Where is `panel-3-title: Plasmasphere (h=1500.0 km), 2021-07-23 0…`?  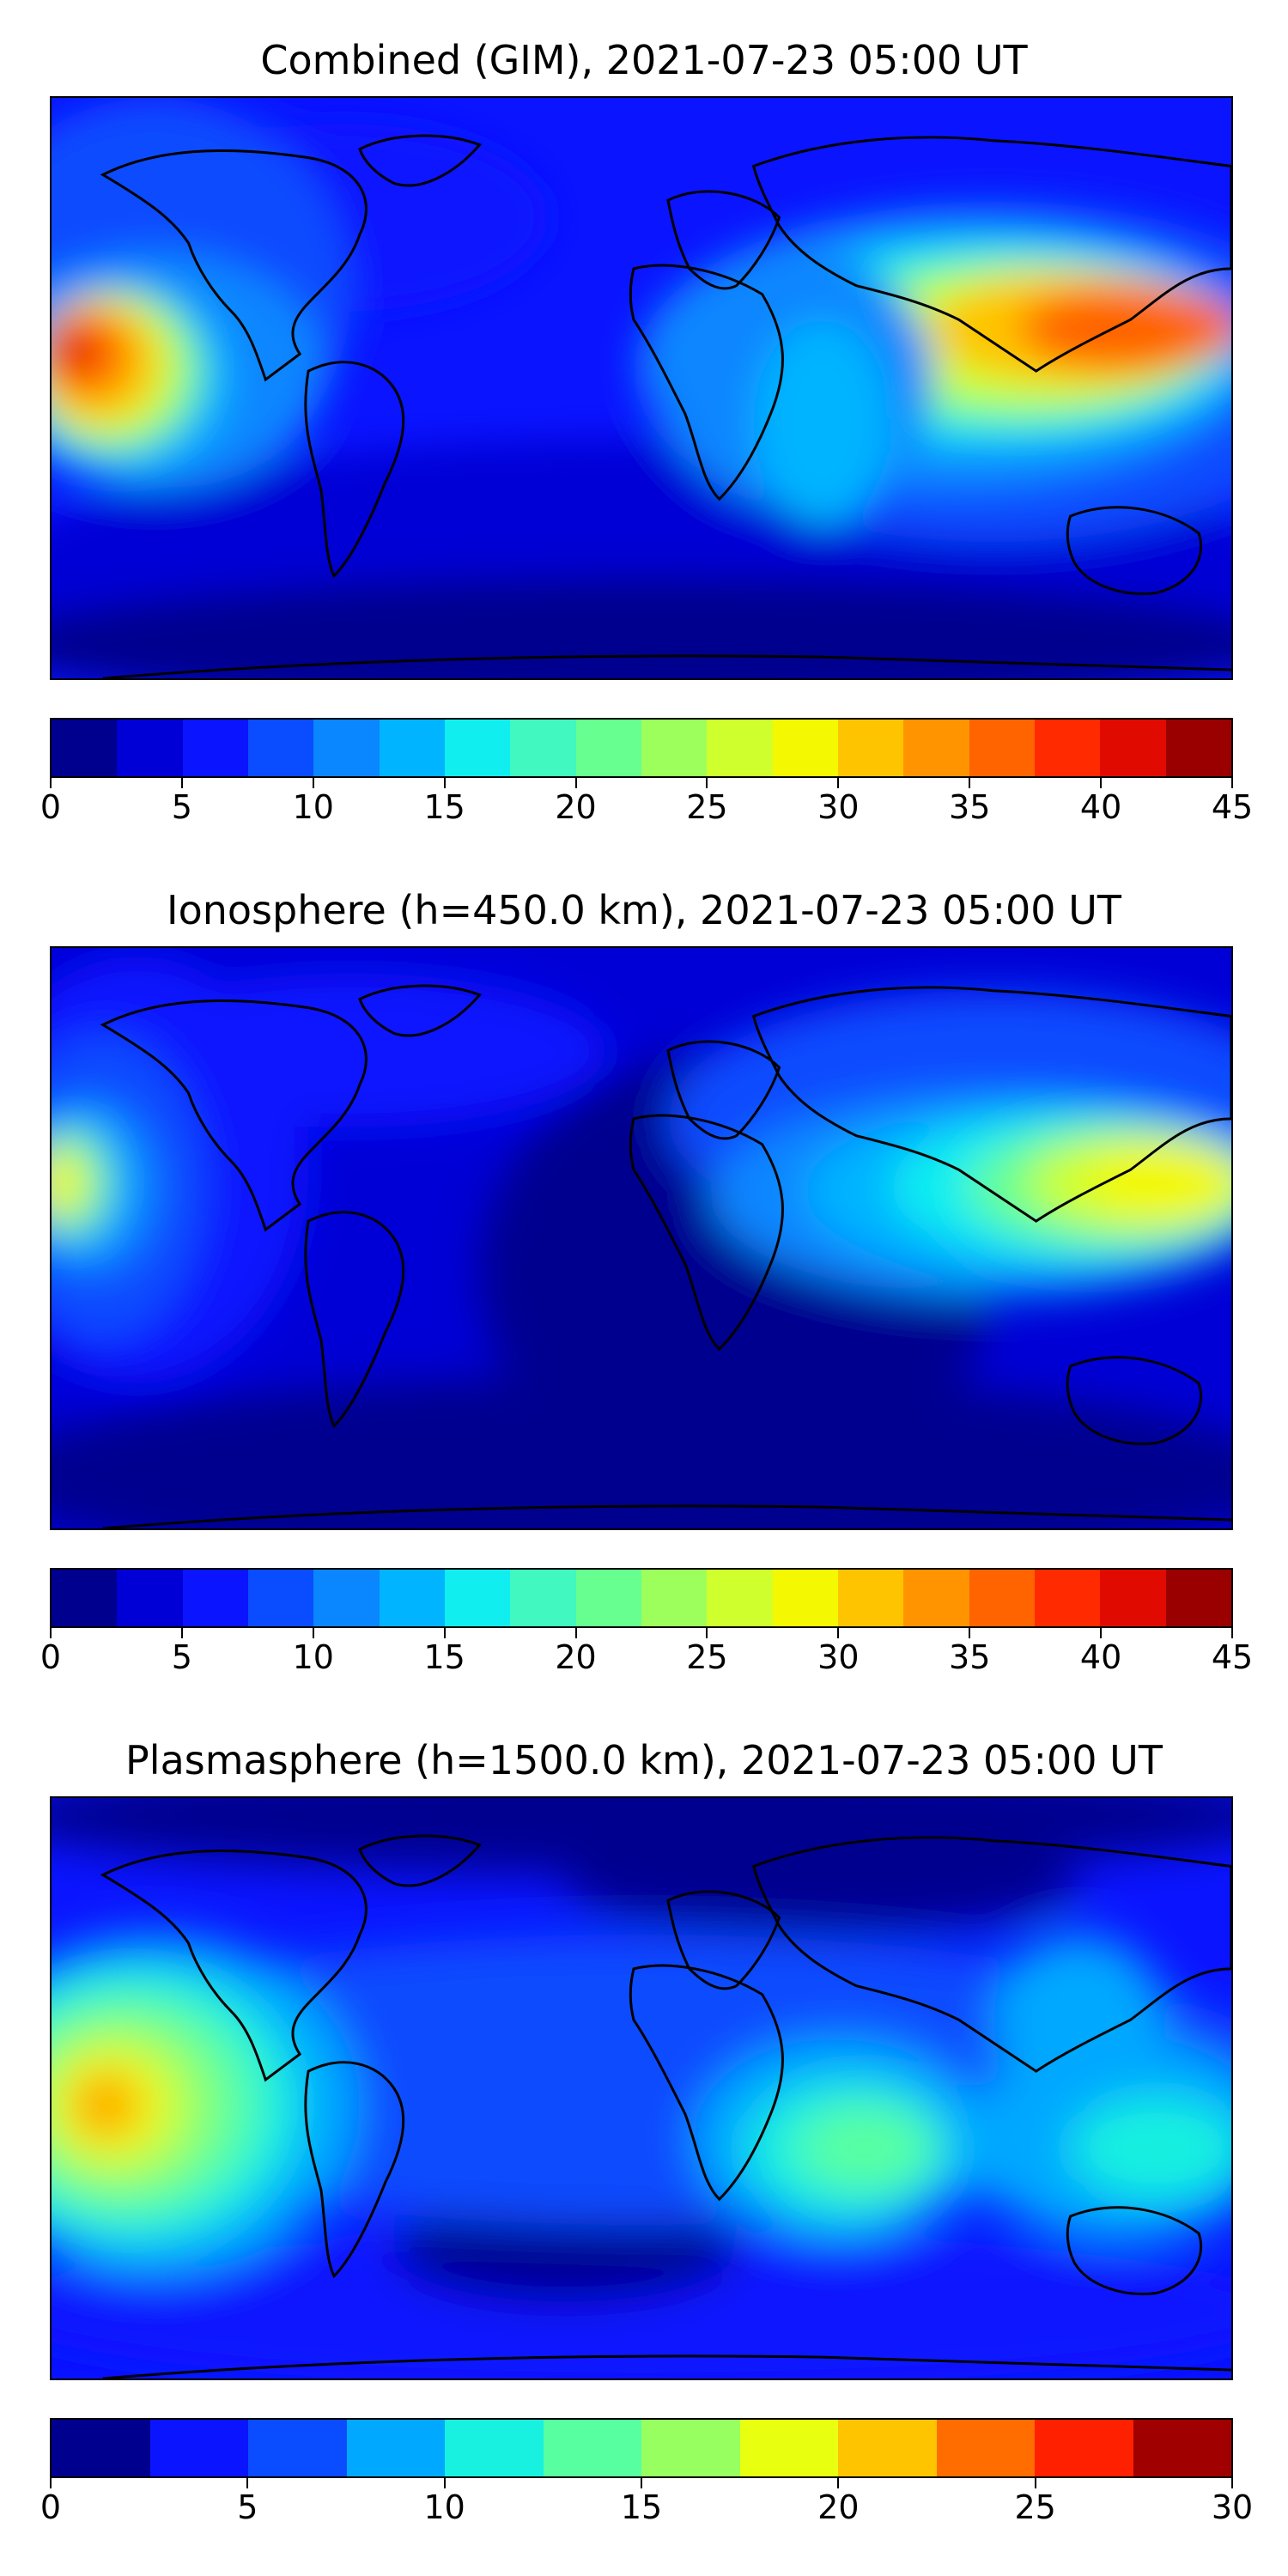
panel-3-title: Plasmasphere (h=1500.0 km), 2021-07-23 0… is located at coordinates (644, 1760).